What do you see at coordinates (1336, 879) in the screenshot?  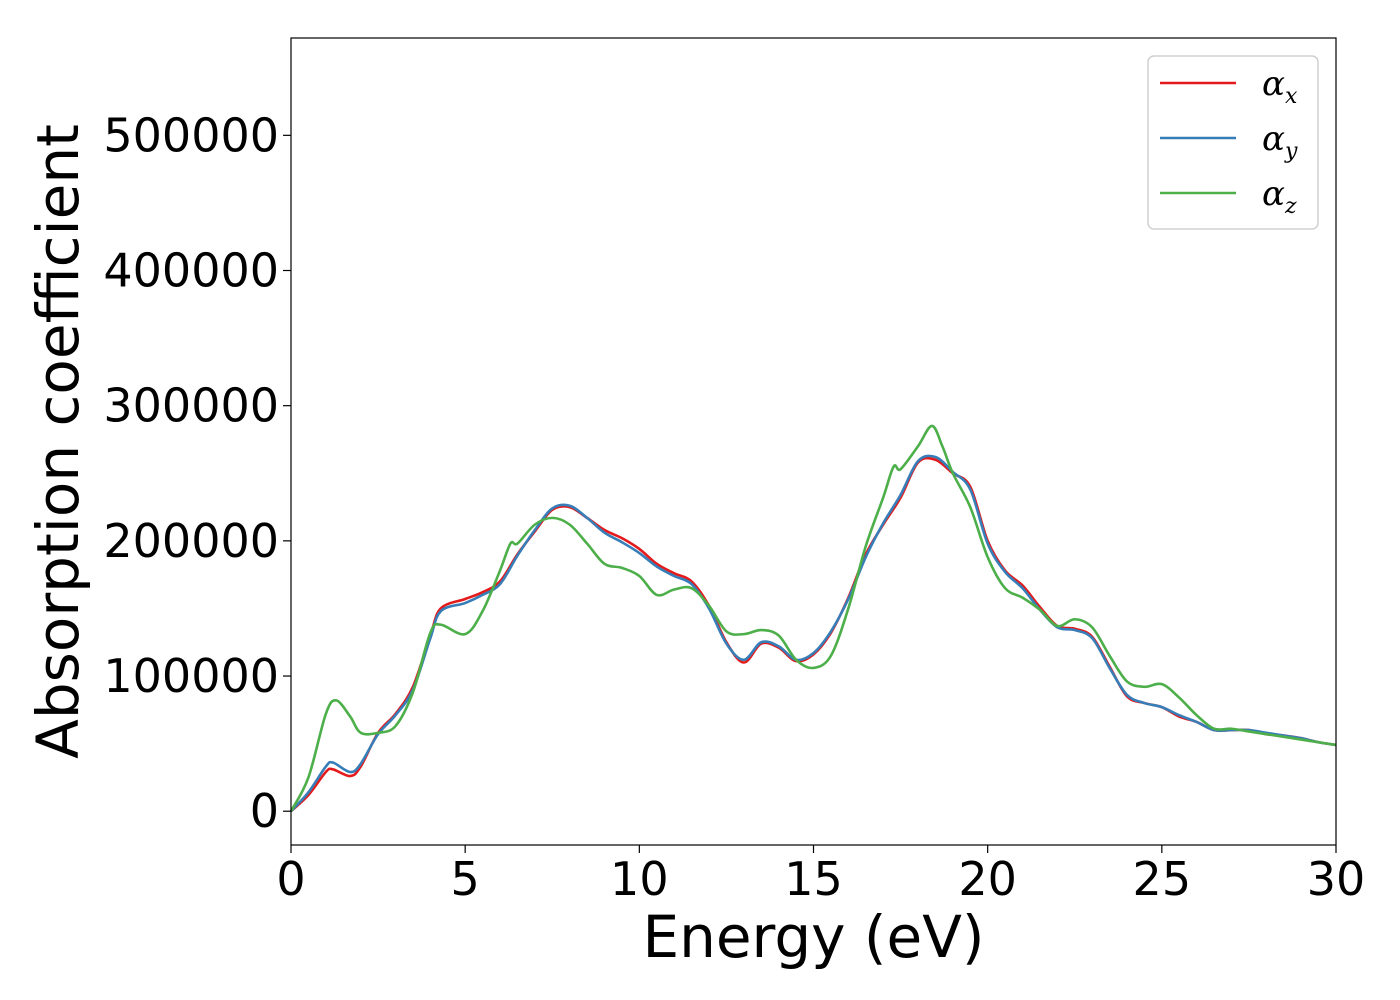 I see `x-tick-label: 30` at bounding box center [1336, 879].